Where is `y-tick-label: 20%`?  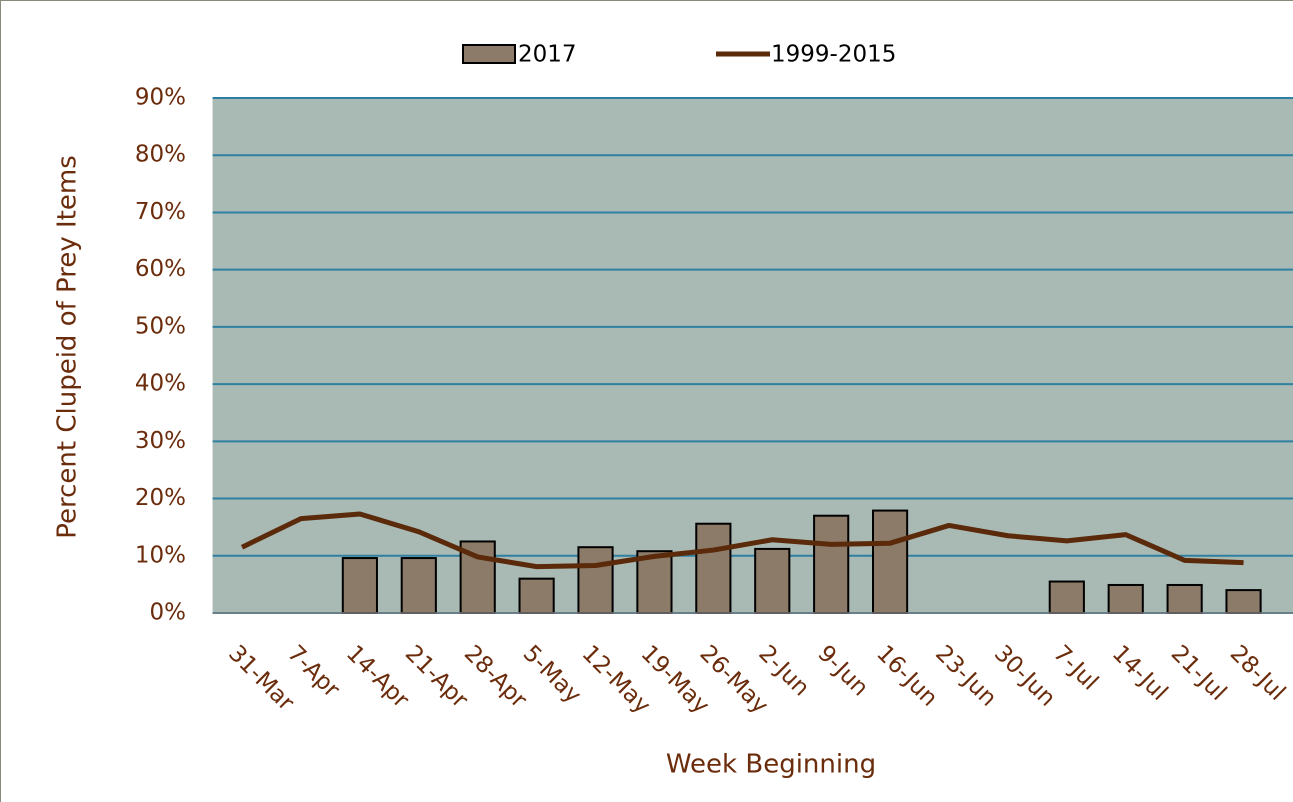
y-tick-label: 20% is located at coordinates (160, 498).